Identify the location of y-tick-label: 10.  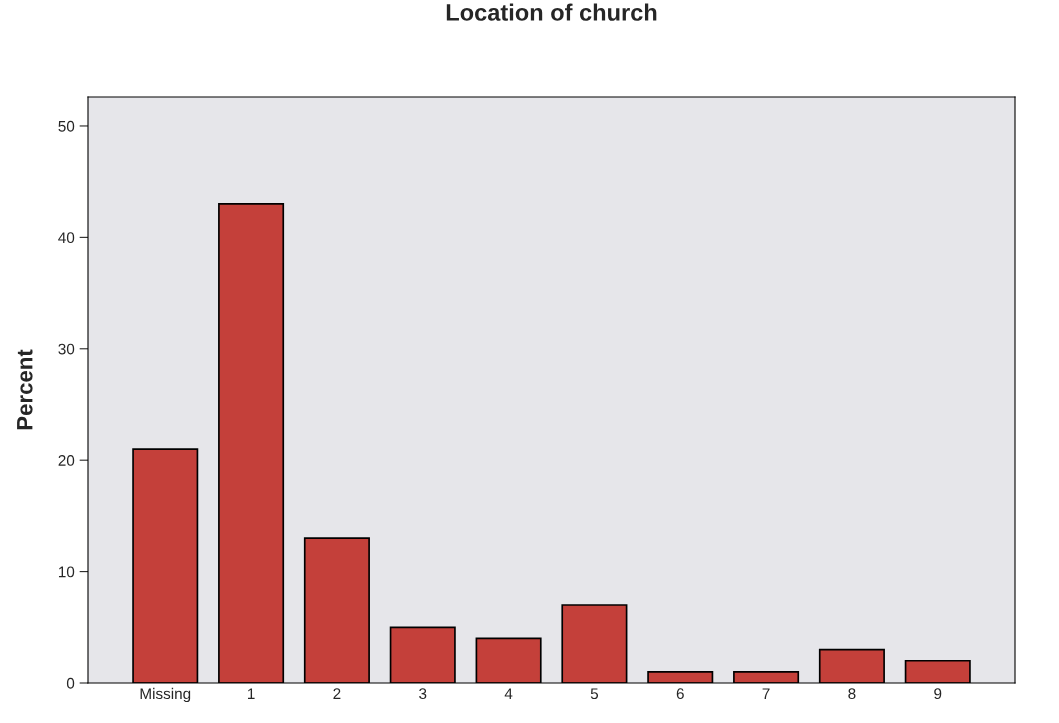
(66, 572).